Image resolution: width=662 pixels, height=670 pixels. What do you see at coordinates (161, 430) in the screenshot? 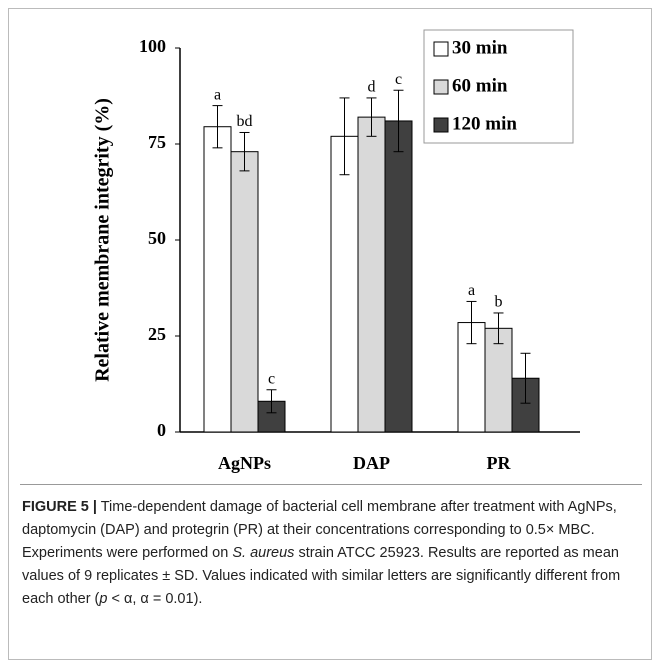
I see `y-tick-label: 0` at bounding box center [161, 430].